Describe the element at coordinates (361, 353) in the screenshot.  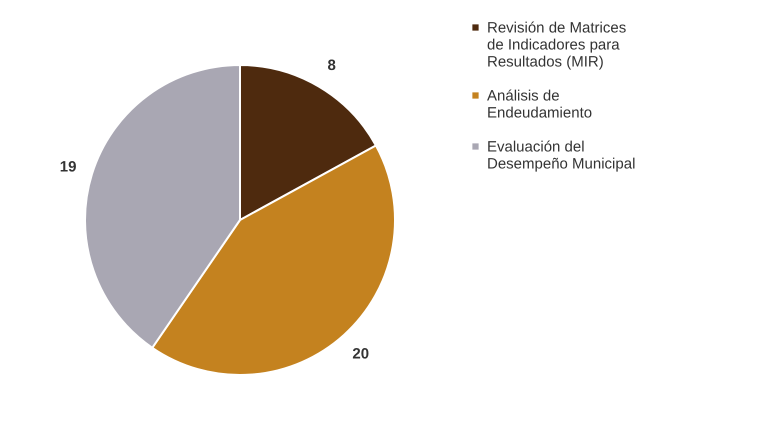
I see `data-label: 20` at that location.